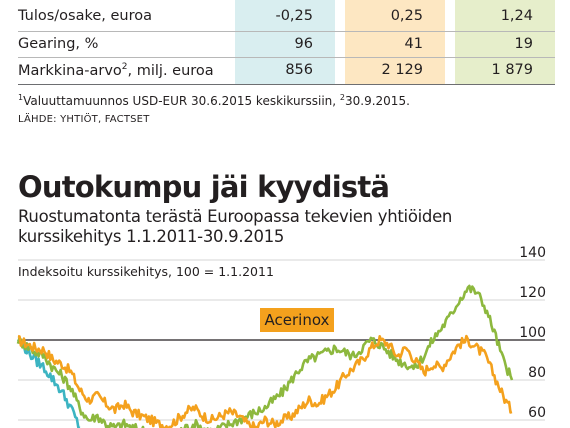 The height and width of the screenshot is (428, 570). I want to click on y-tick-label: 120, so click(532, 293).